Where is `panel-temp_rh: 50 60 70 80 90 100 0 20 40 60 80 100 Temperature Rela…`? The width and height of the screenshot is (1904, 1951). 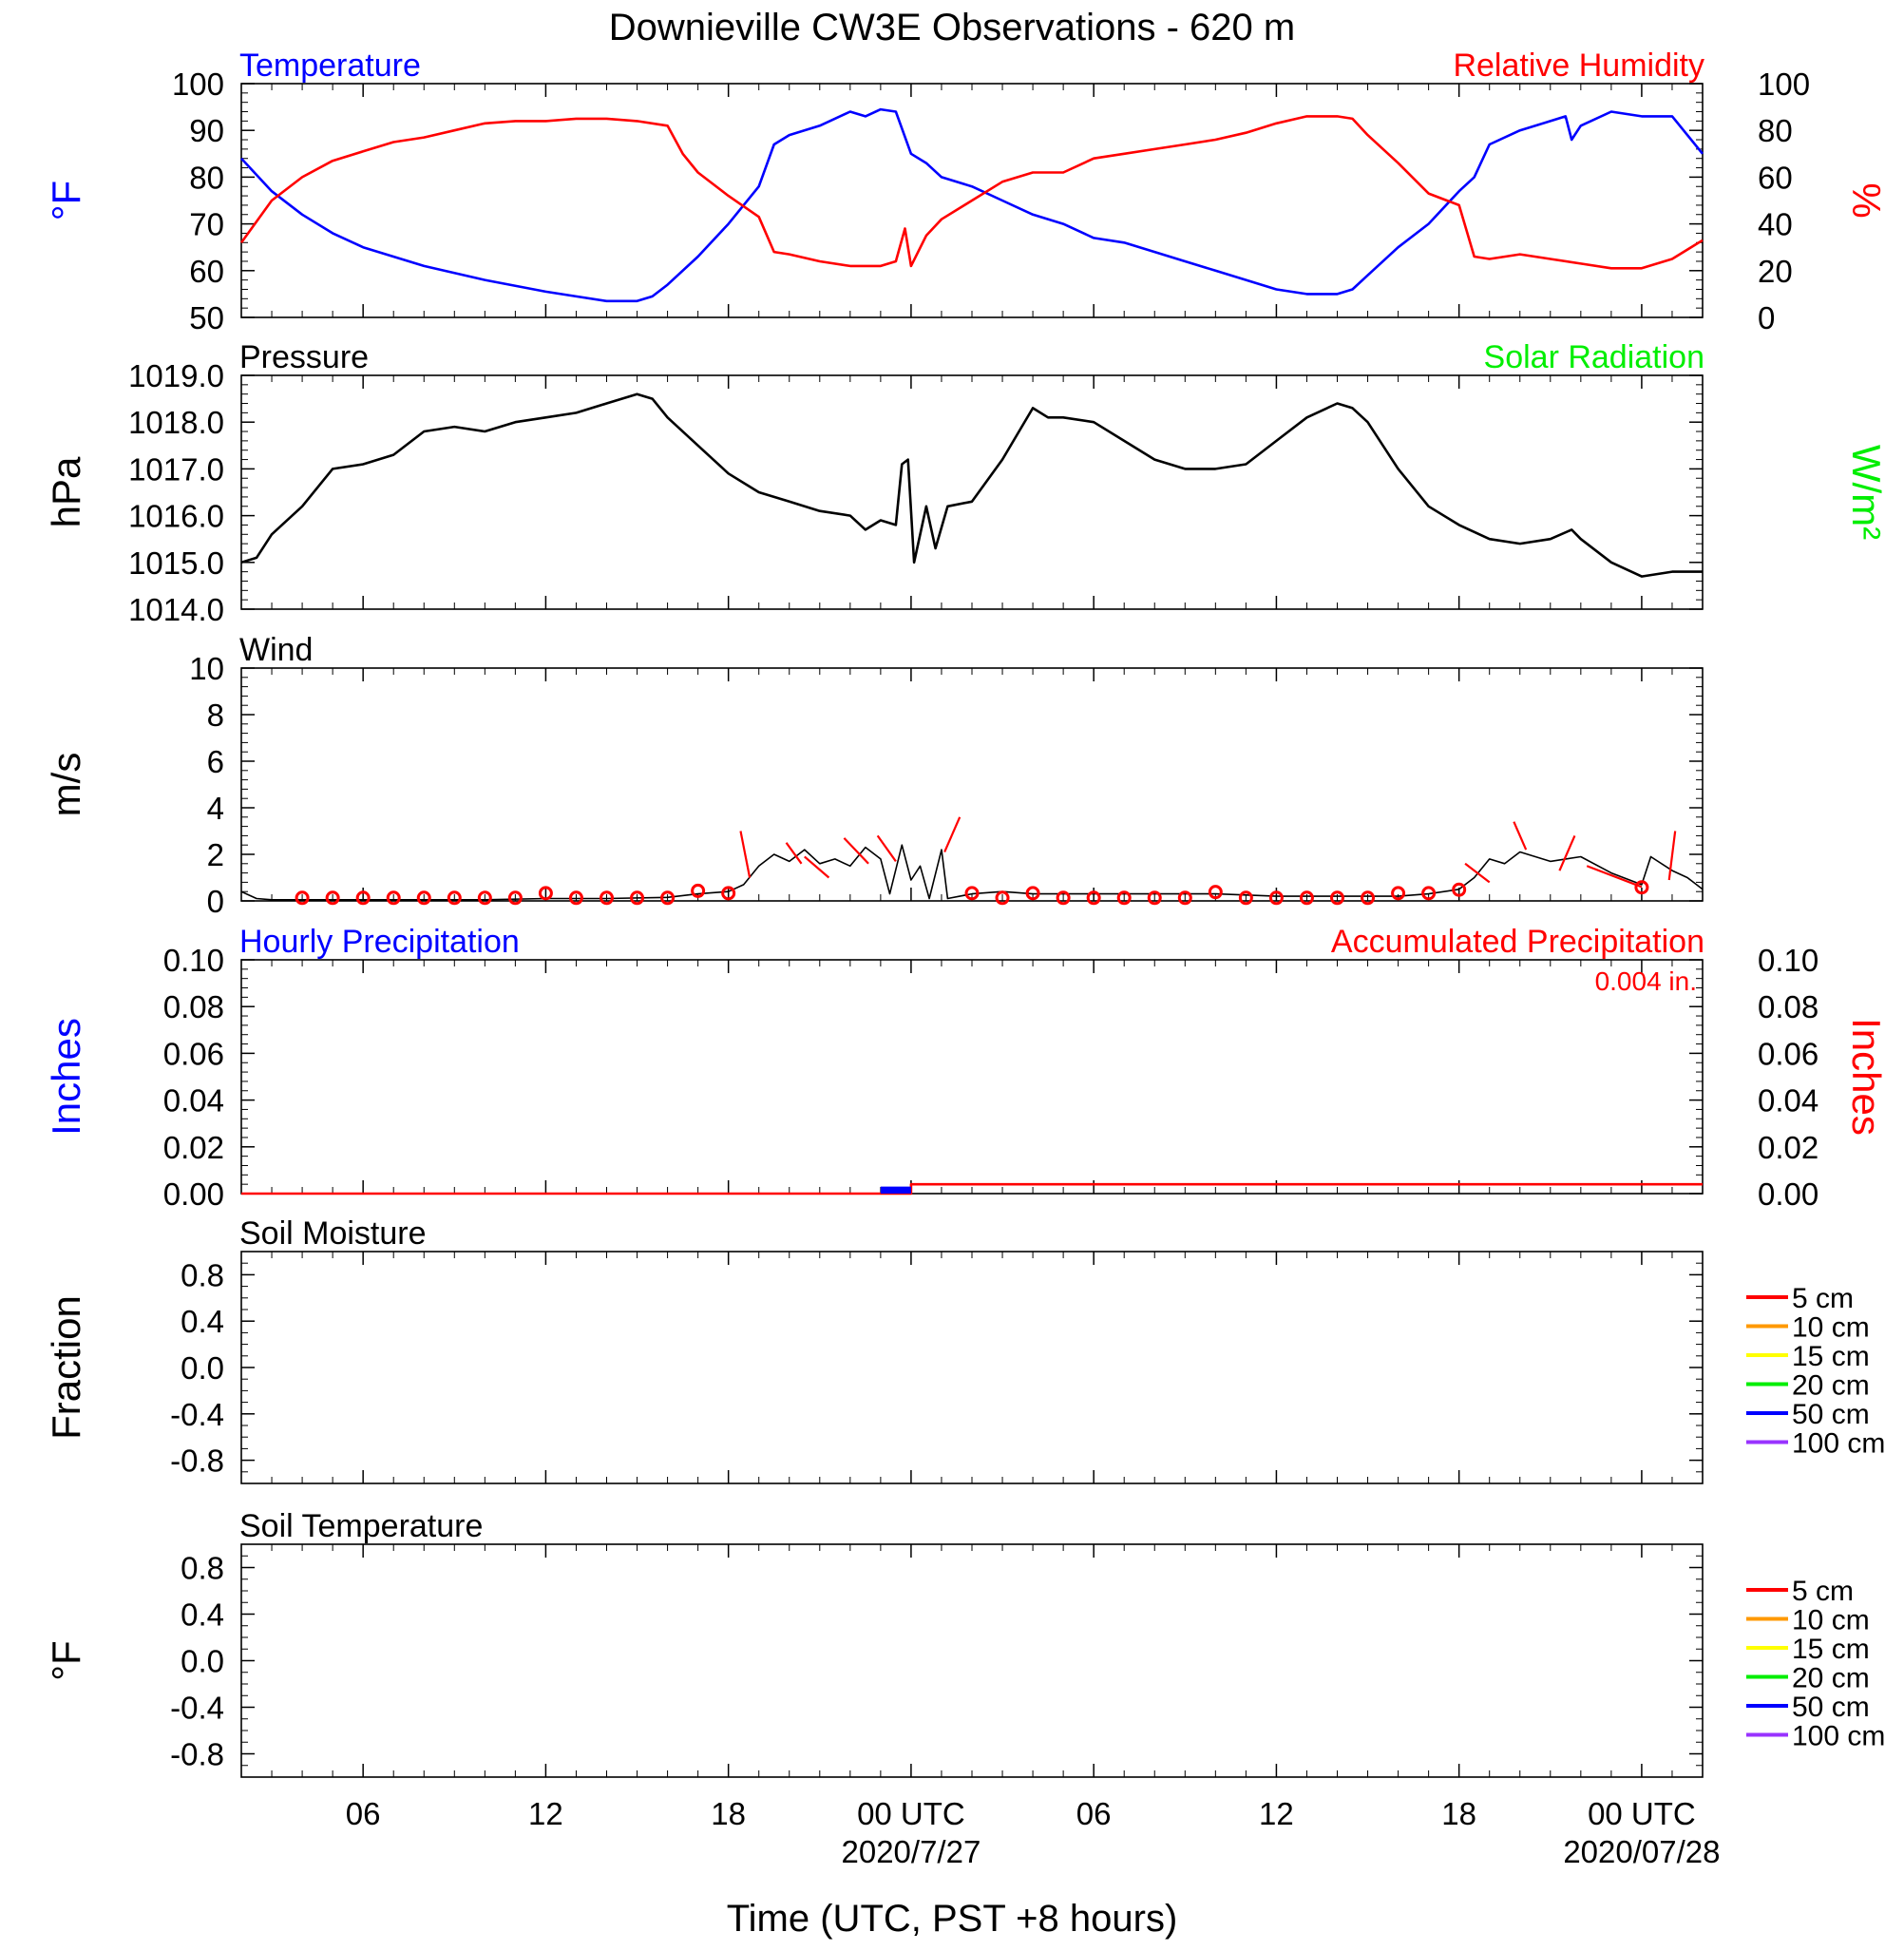
panel-temp_rh: 50 60 70 80 90 100 0 20 40 60 80 100 Temperature Rela… is located at coordinates (966, 191).